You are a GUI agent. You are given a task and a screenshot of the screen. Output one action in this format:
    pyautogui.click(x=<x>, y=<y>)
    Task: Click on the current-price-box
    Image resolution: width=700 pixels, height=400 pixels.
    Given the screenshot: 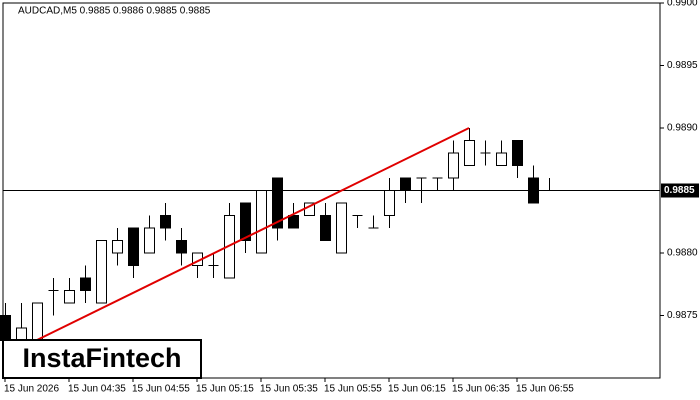 What is the action you would take?
    pyautogui.click(x=680, y=190)
    